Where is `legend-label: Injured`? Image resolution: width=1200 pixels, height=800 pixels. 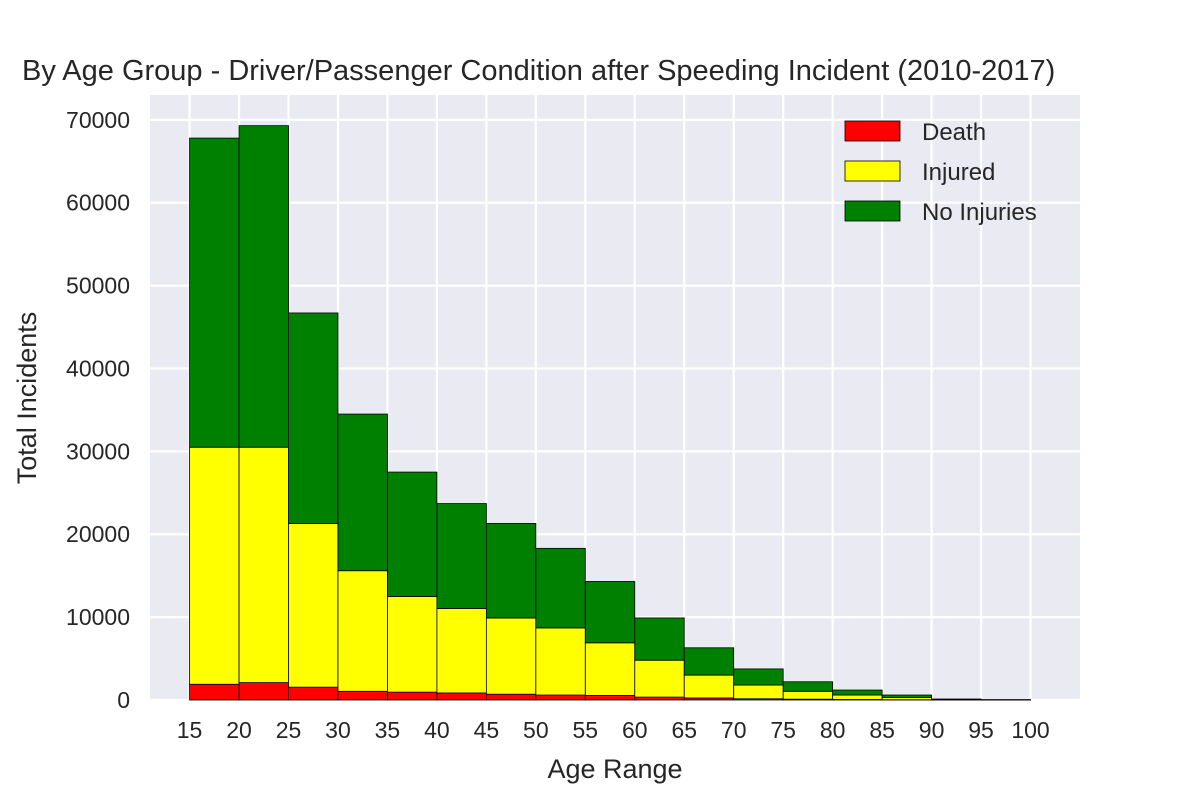 legend-label: Injured is located at coordinates (958, 172).